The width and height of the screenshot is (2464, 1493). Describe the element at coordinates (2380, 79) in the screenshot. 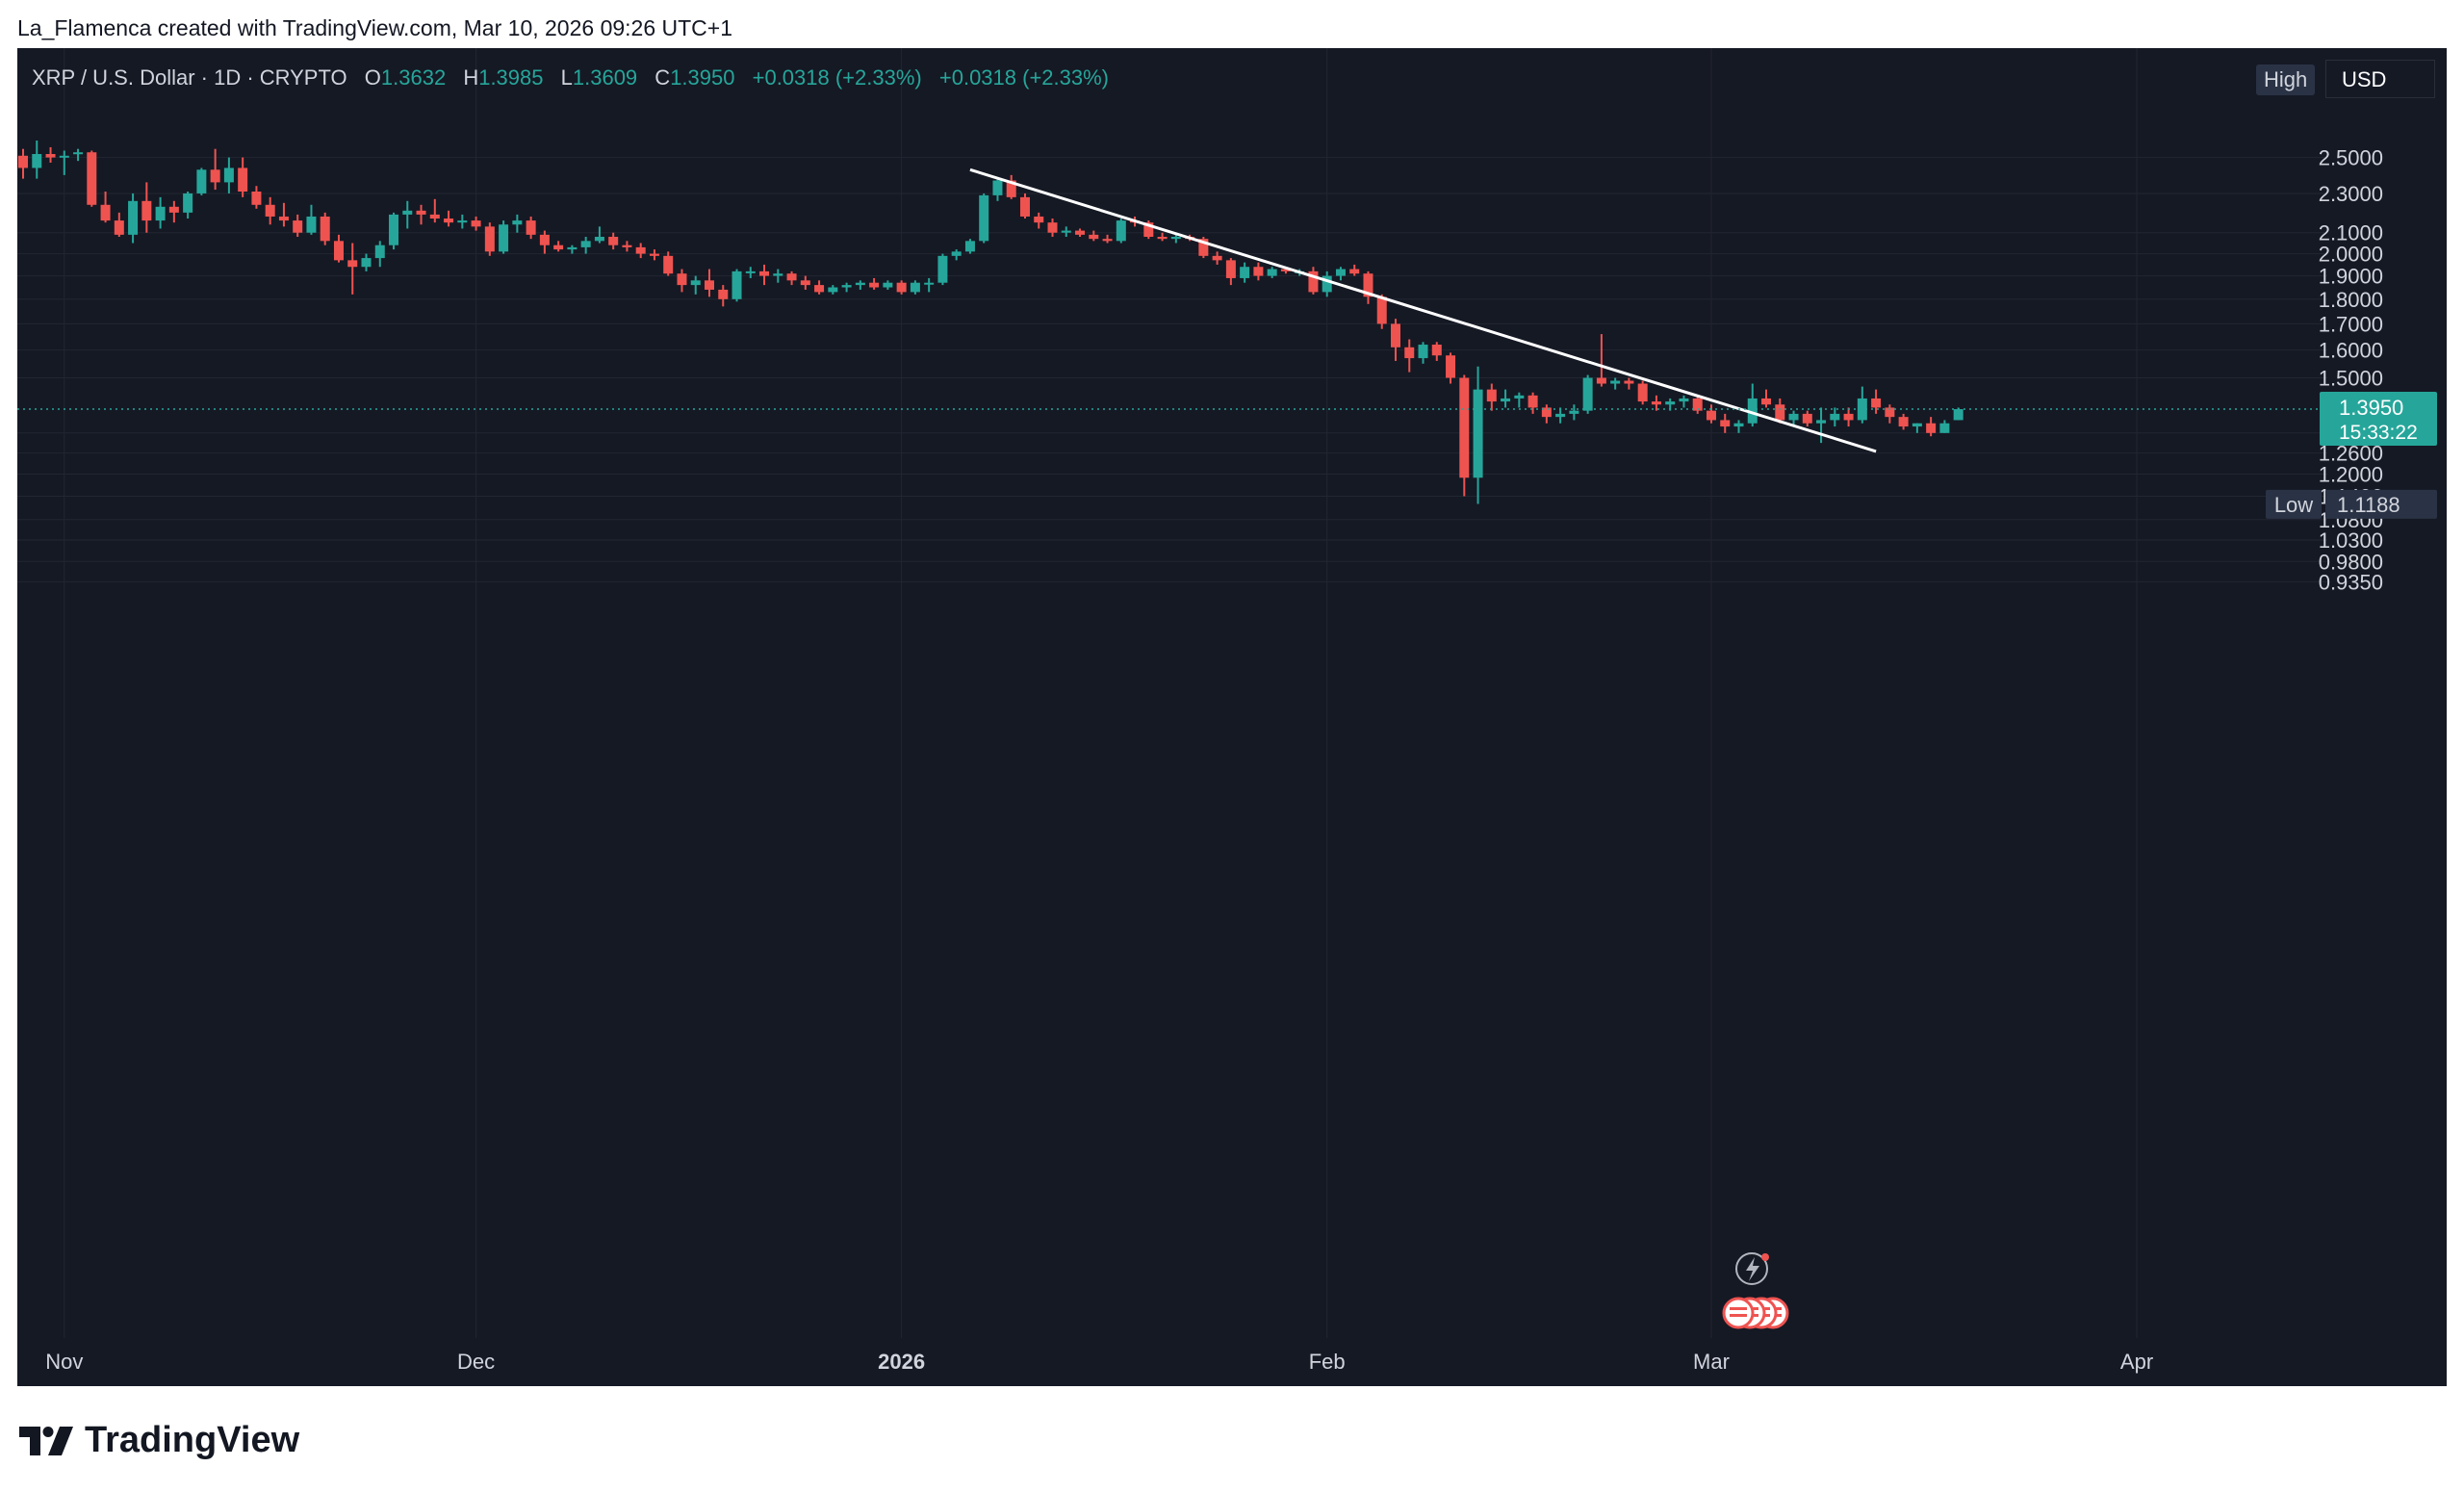

I see `currency-button: USD` at that location.